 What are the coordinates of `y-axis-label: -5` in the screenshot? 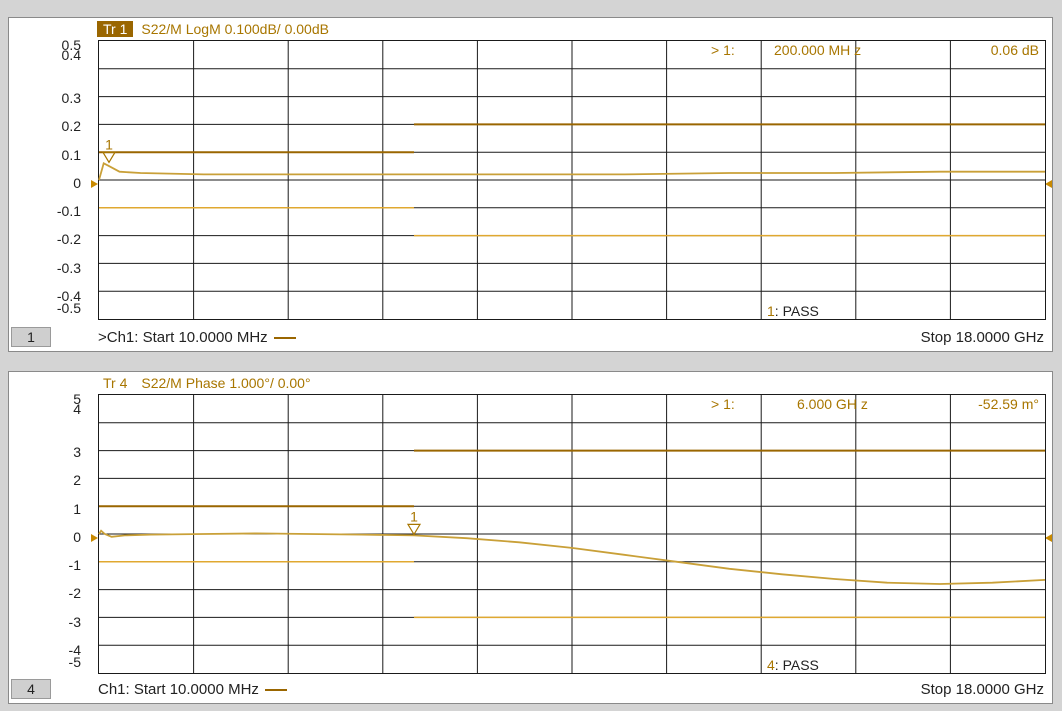 It's located at (74, 662).